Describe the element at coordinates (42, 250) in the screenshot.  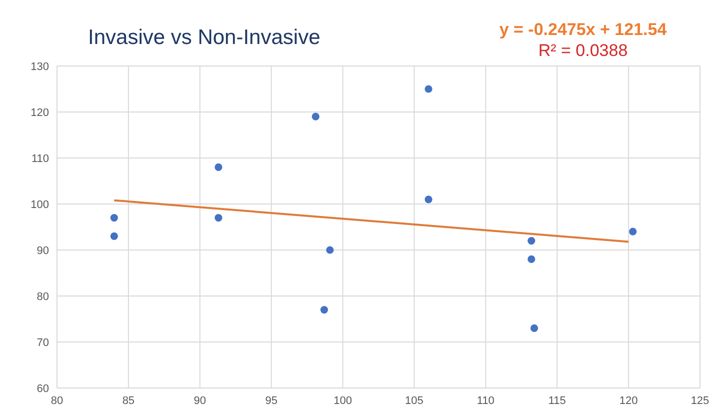
I see `y-tick-label: 90` at that location.